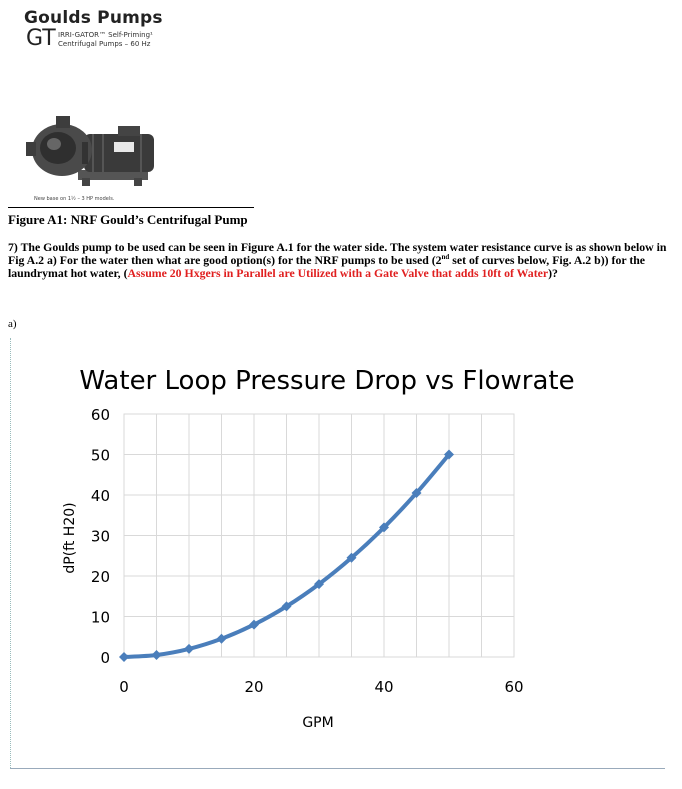 This screenshot has width=682, height=789. I want to click on y-tick-label: 30, so click(100, 537).